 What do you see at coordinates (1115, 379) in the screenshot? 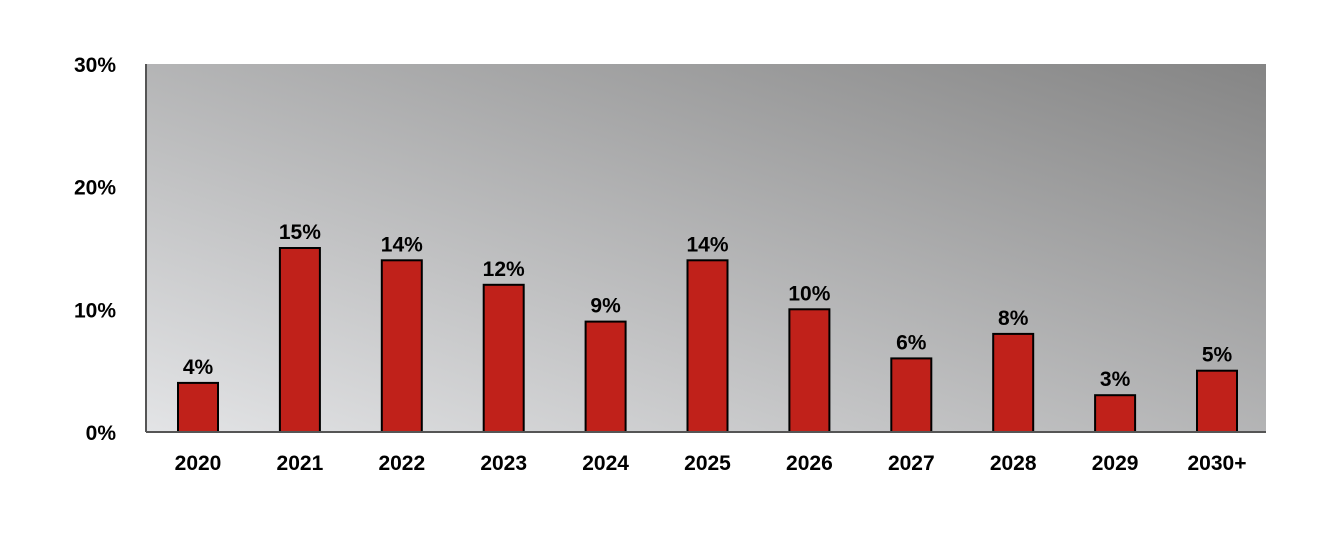
I see `data-label: 3%` at bounding box center [1115, 379].